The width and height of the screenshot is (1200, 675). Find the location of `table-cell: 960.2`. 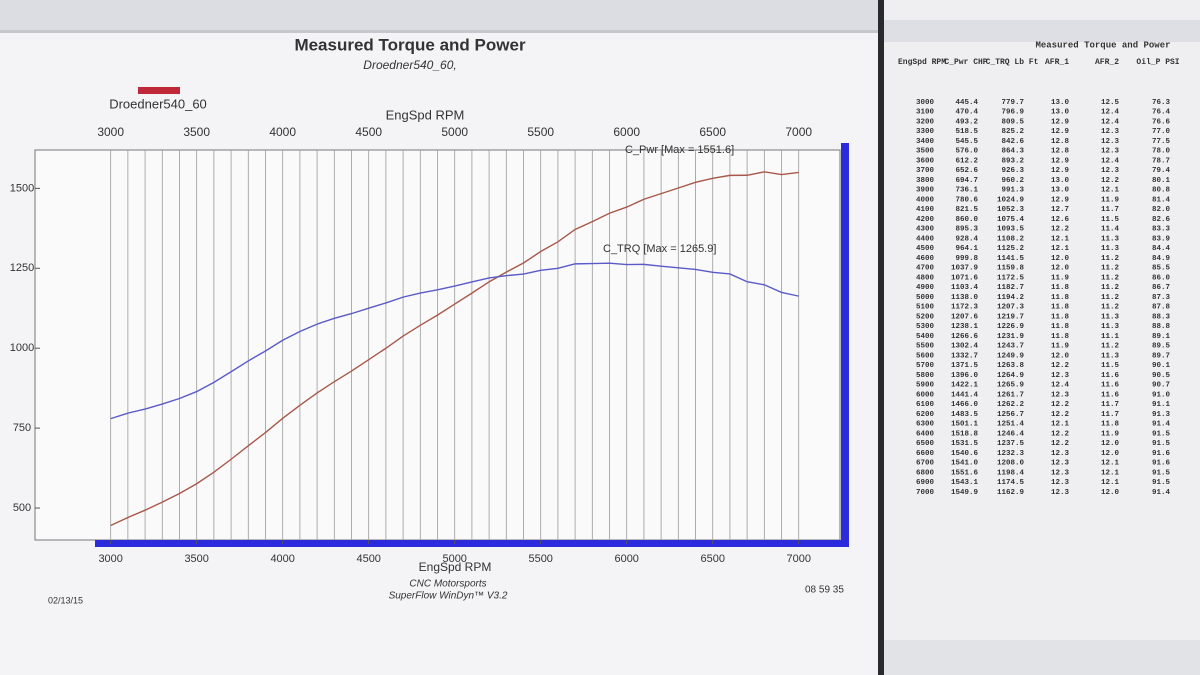

table-cell: 960.2 is located at coordinates (1012, 181).